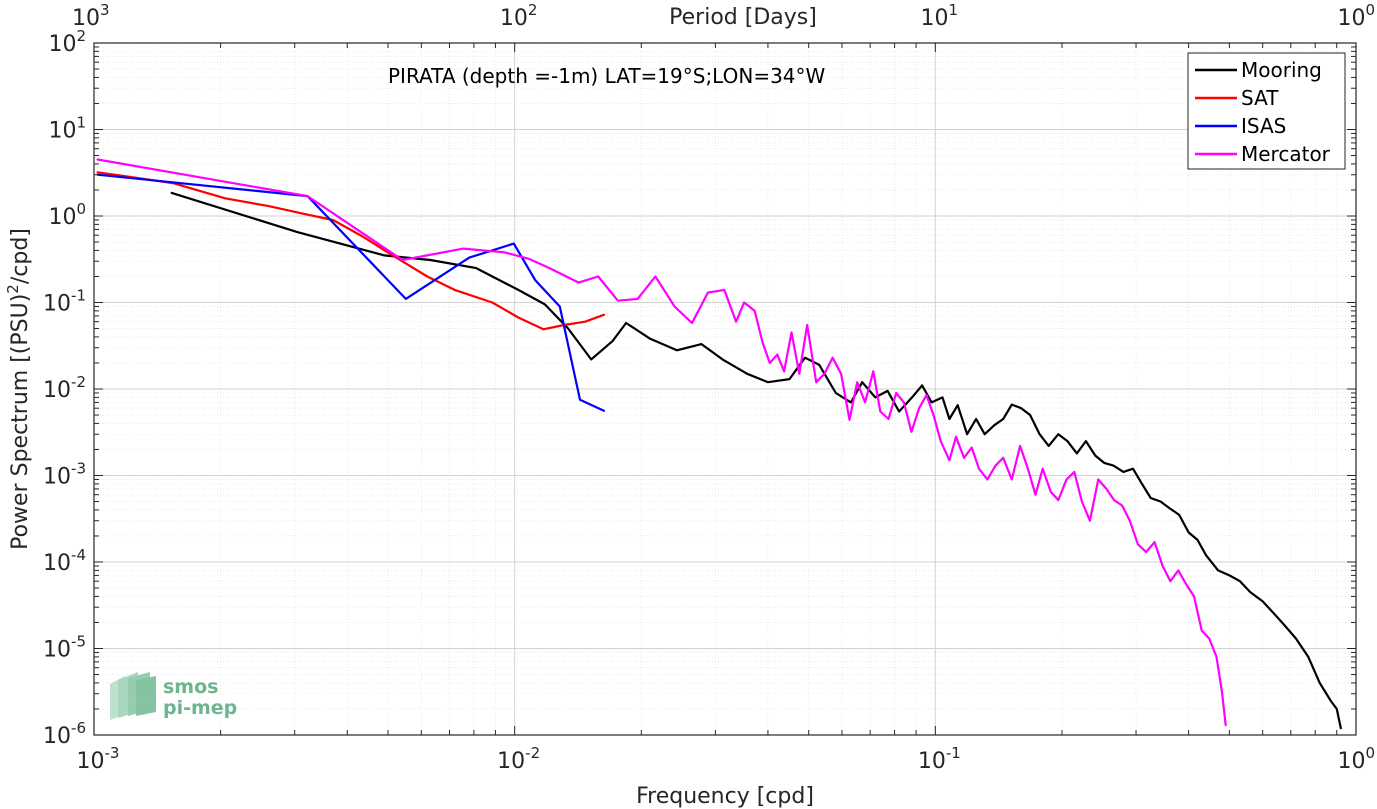  What do you see at coordinates (78, 642) in the screenshot?
I see `y-tick-label-exponent: -5` at bounding box center [78, 642].